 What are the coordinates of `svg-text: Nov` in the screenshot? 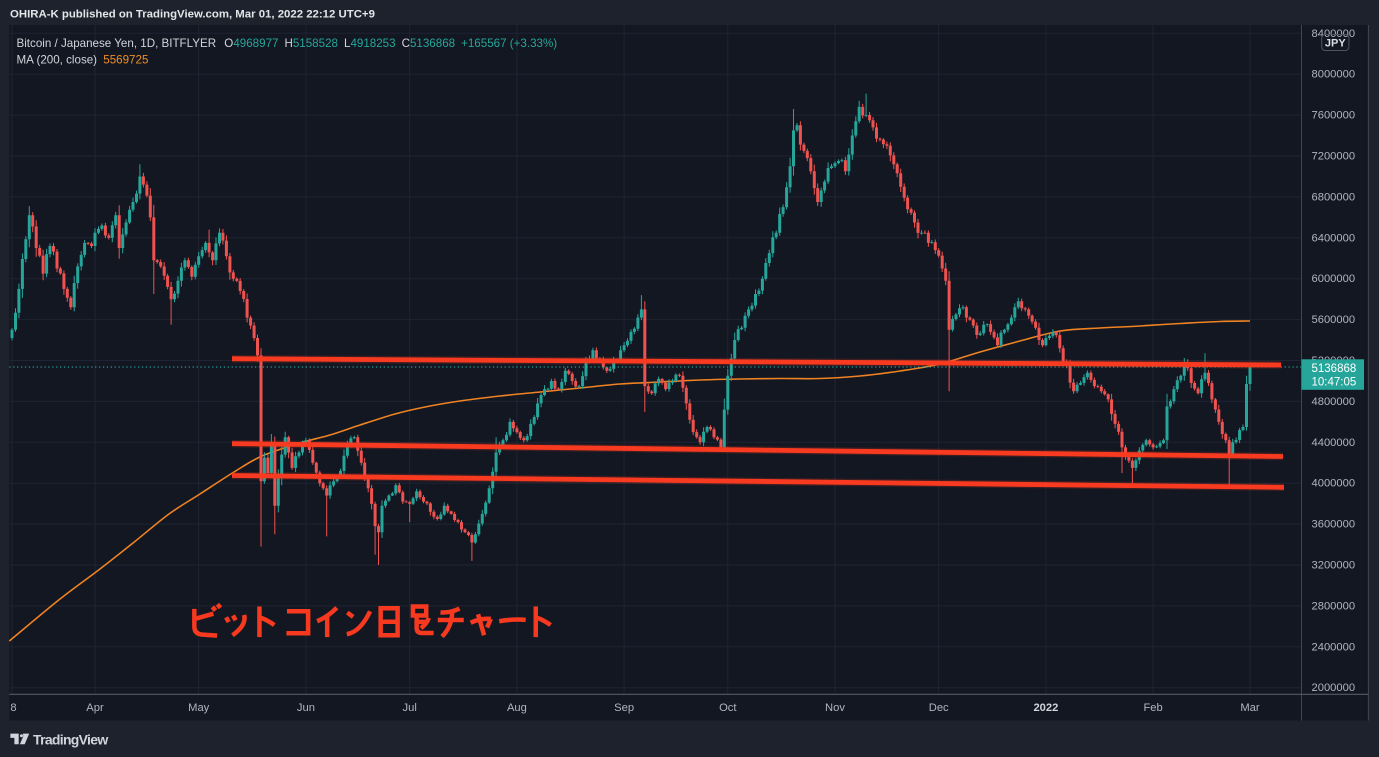 It's located at (835, 708).